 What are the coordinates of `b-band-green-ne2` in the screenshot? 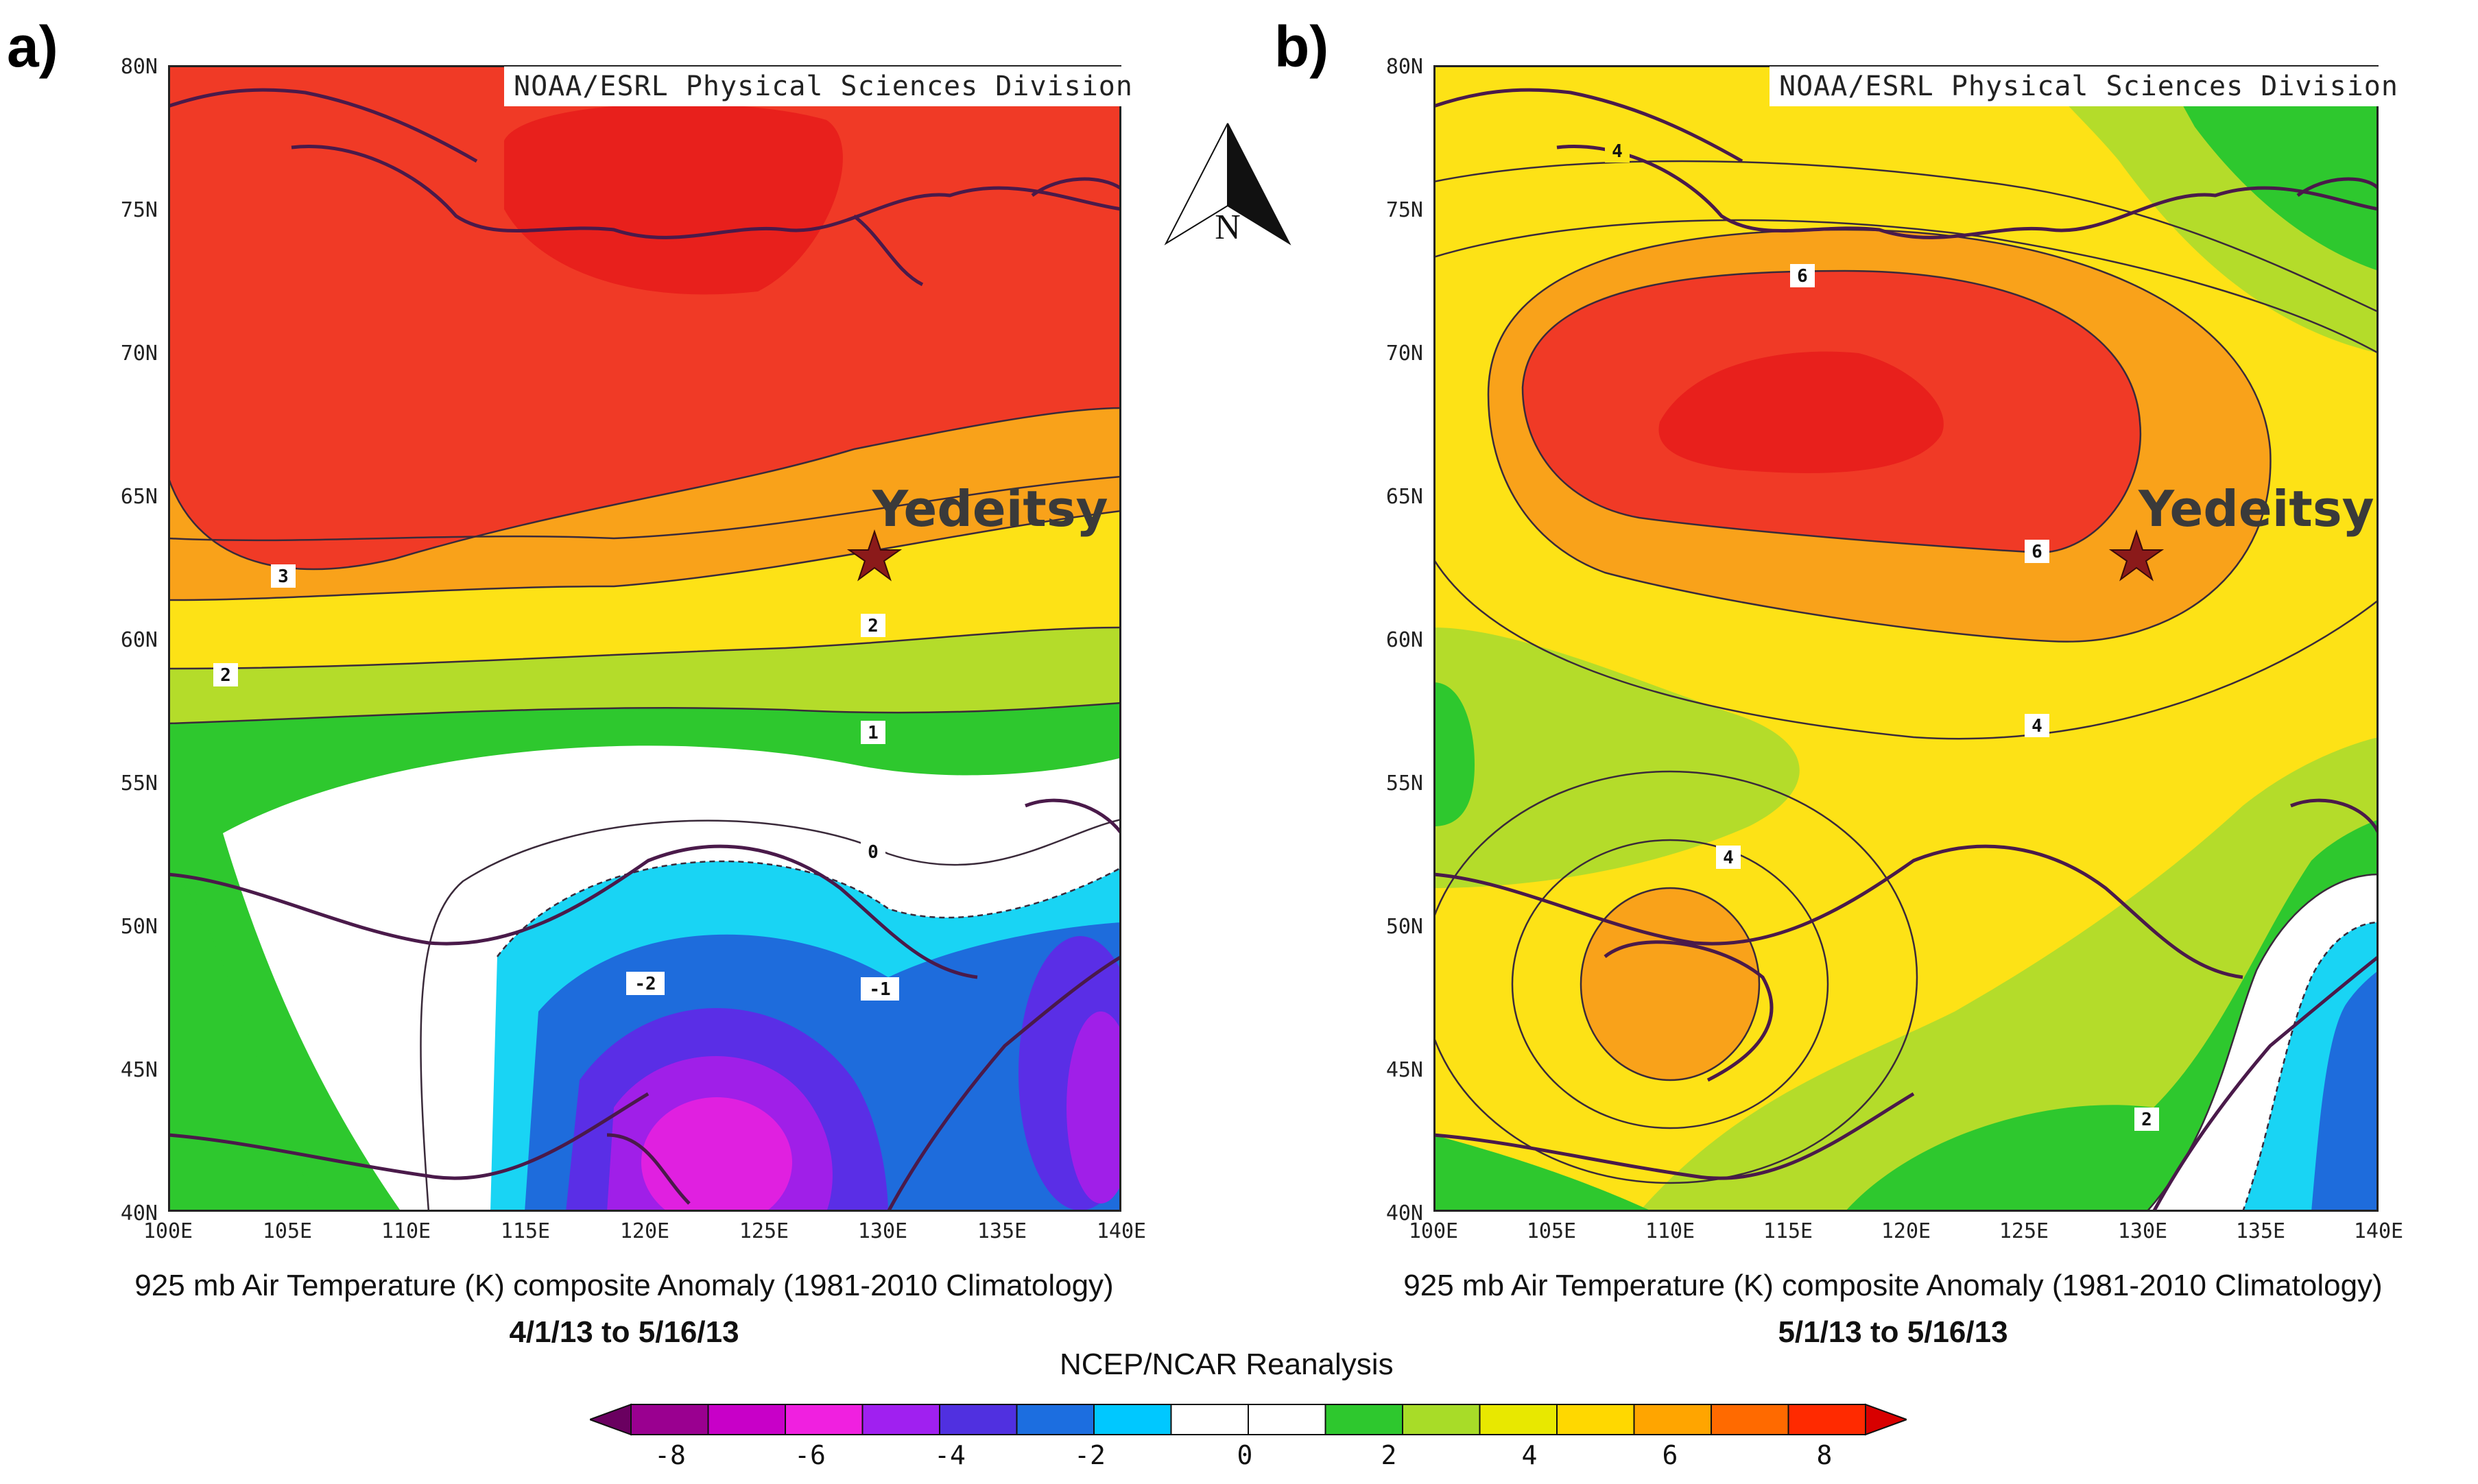 It's located at (2270, 168).